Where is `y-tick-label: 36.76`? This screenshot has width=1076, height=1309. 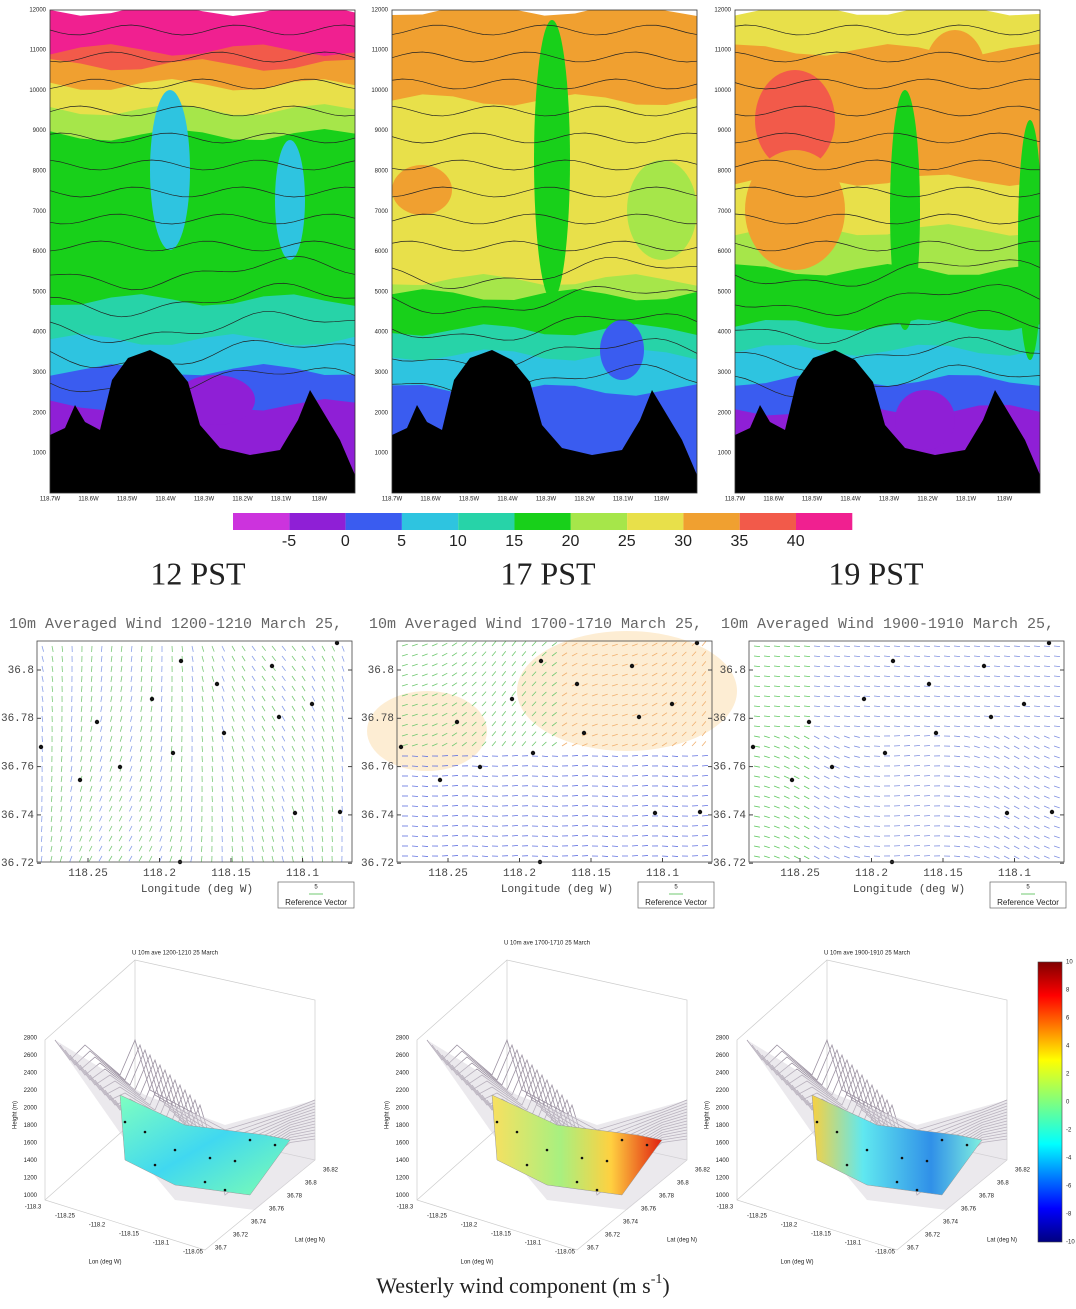
y-tick-label: 36.76 is located at coordinates (377, 768).